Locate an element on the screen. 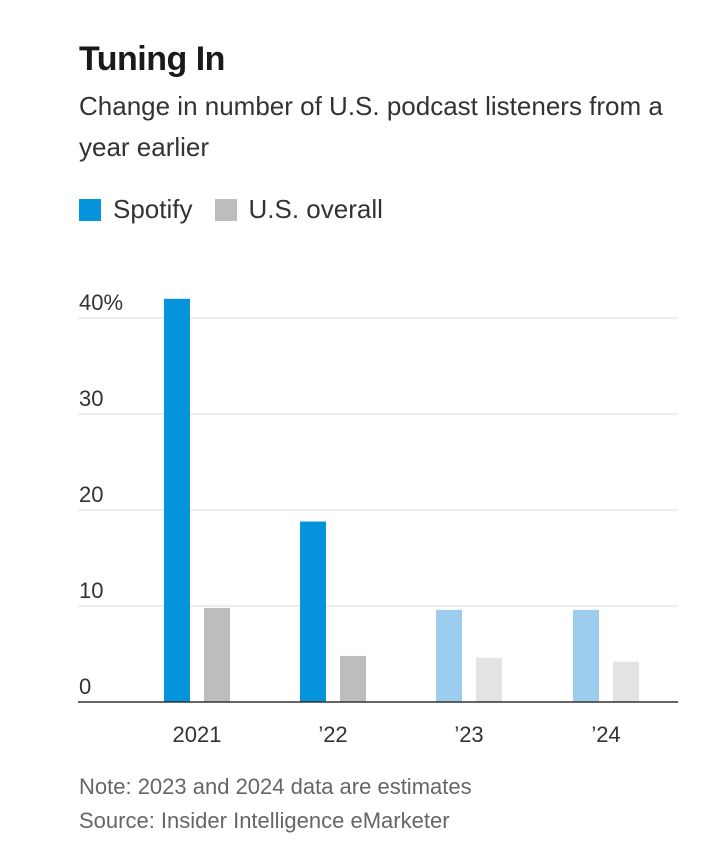  legend-item-us-overall: U.S. overall is located at coordinates (298, 209).